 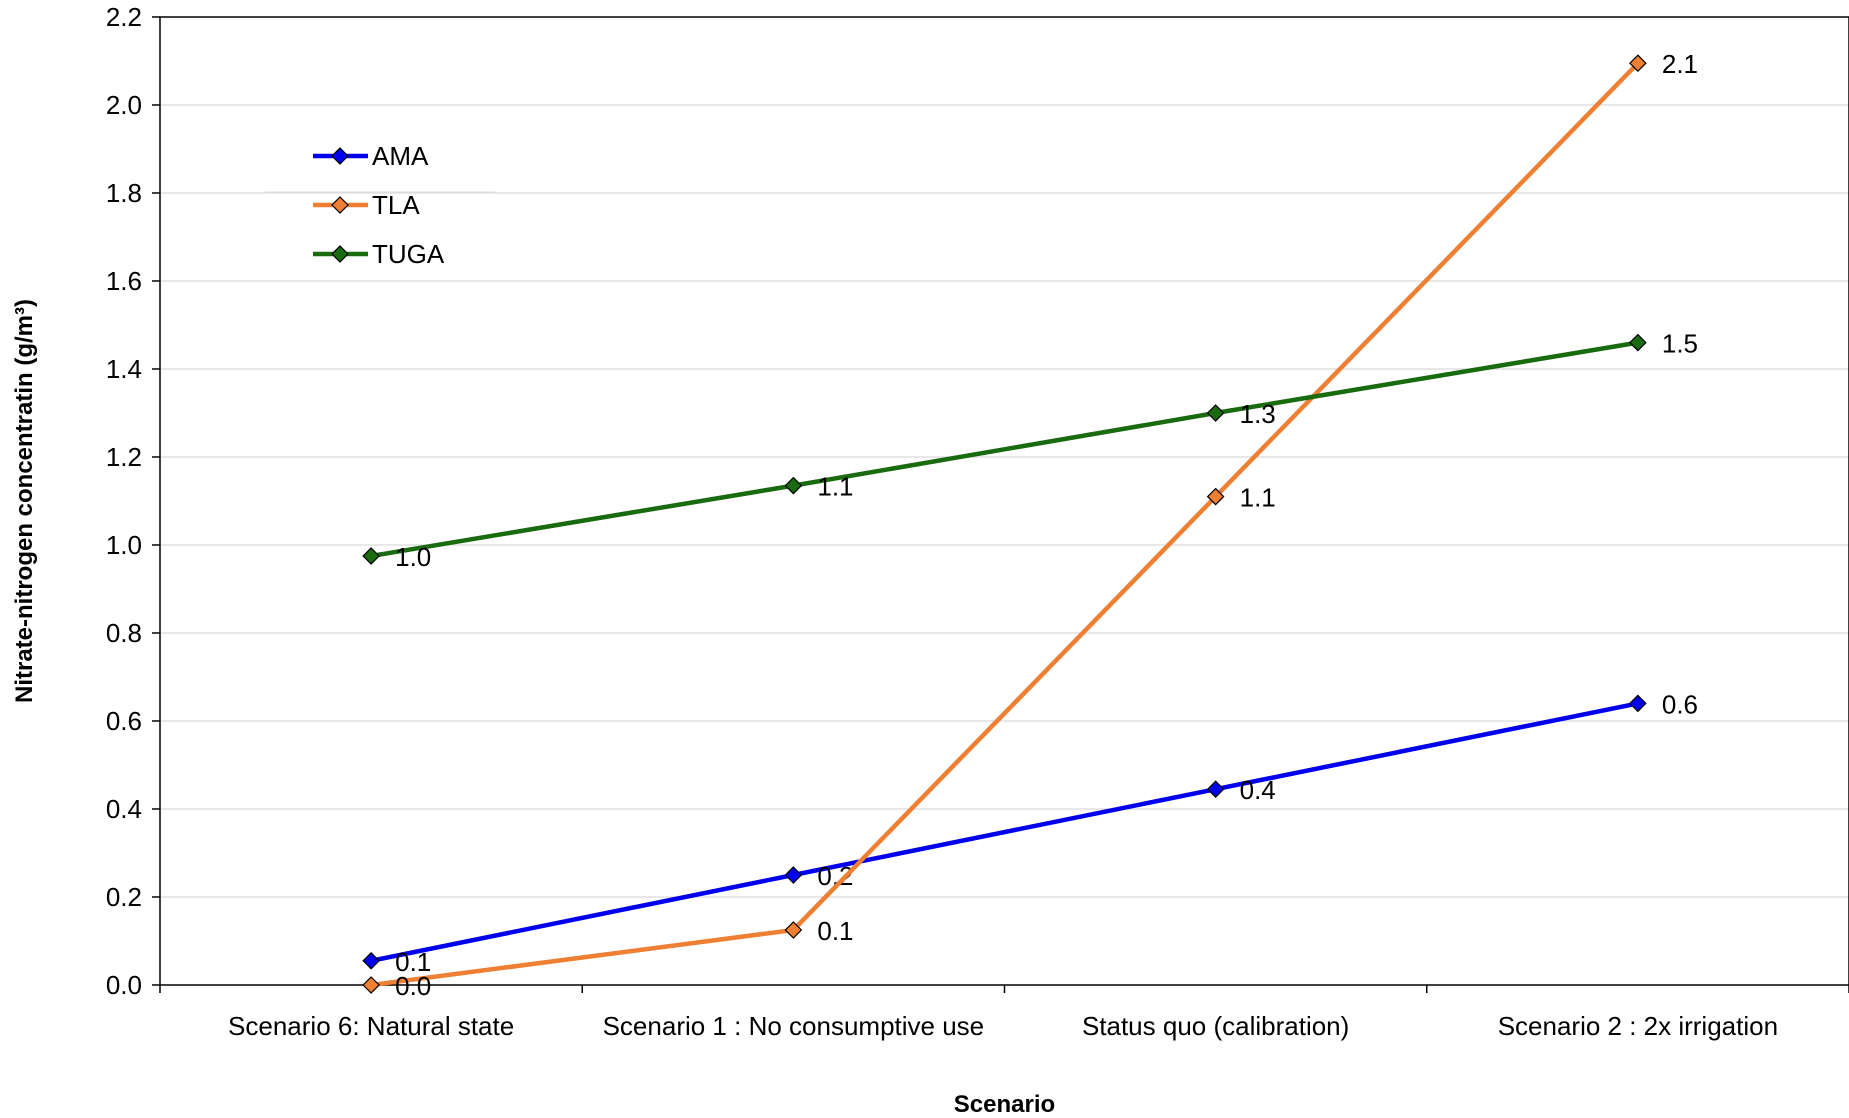 What do you see at coordinates (413, 557) in the screenshot?
I see `data-label: 1.0` at bounding box center [413, 557].